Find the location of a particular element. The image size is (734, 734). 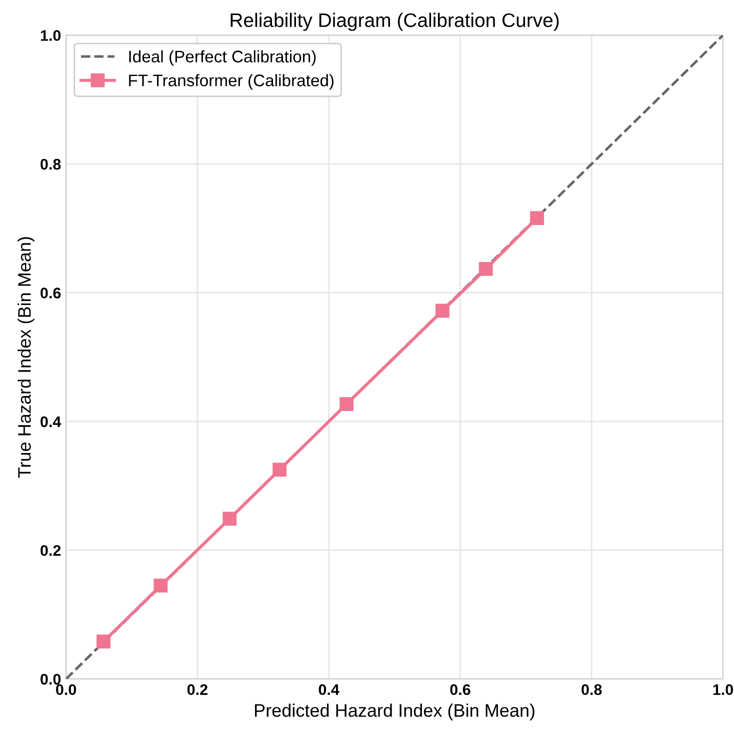

x-tick-label: 0.0 is located at coordinates (66, 690).